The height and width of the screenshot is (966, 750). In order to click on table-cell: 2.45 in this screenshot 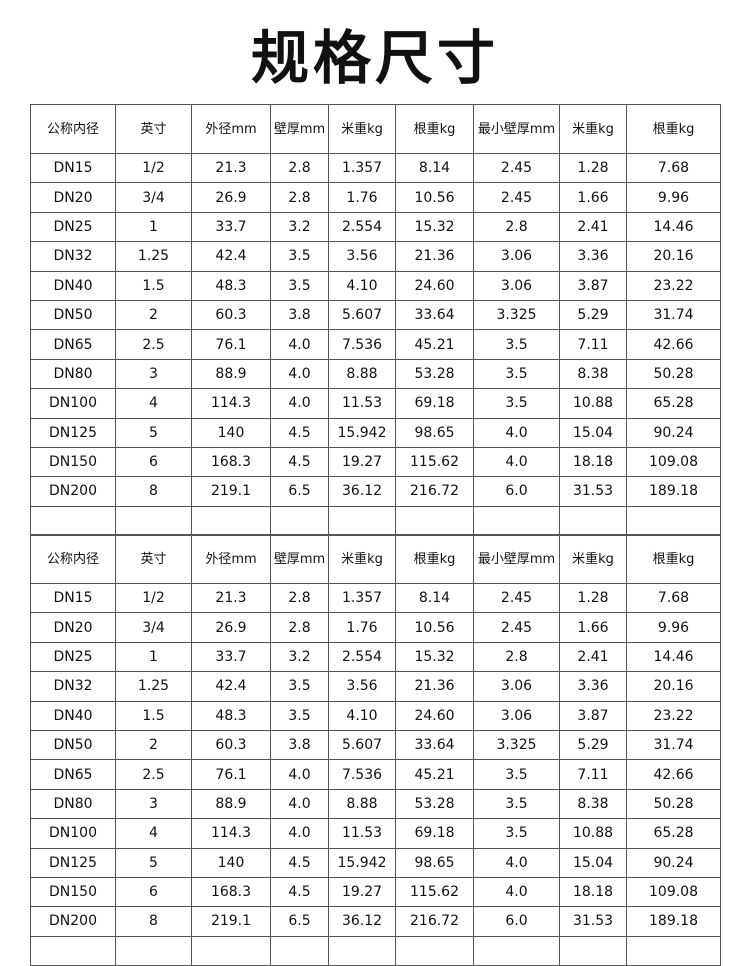, I will do `click(516, 627)`.